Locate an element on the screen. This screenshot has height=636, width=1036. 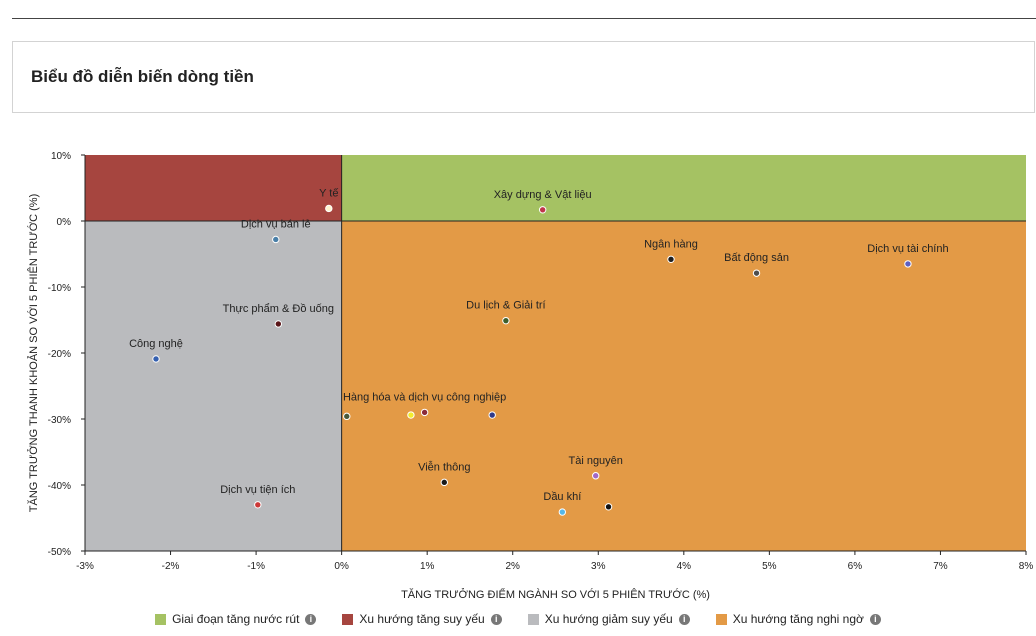
legend-label: Xu hướng tăng nghi ngờ is located at coordinates (798, 619).